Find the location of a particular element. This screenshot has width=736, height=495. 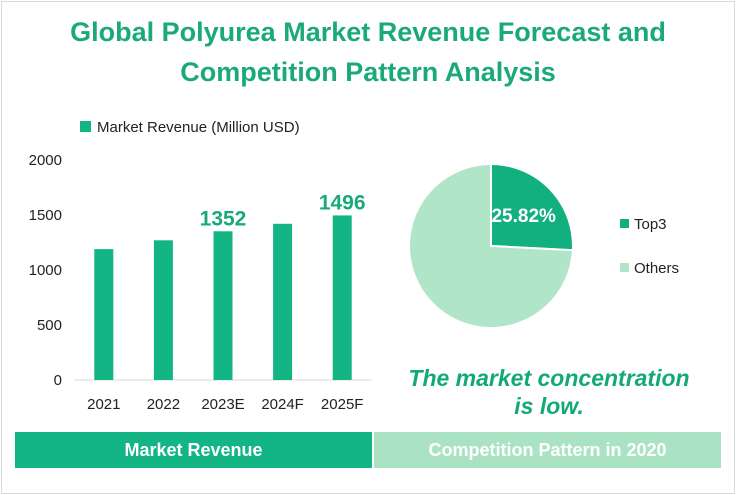

x-tick-label: 2024F is located at coordinates (282, 404).